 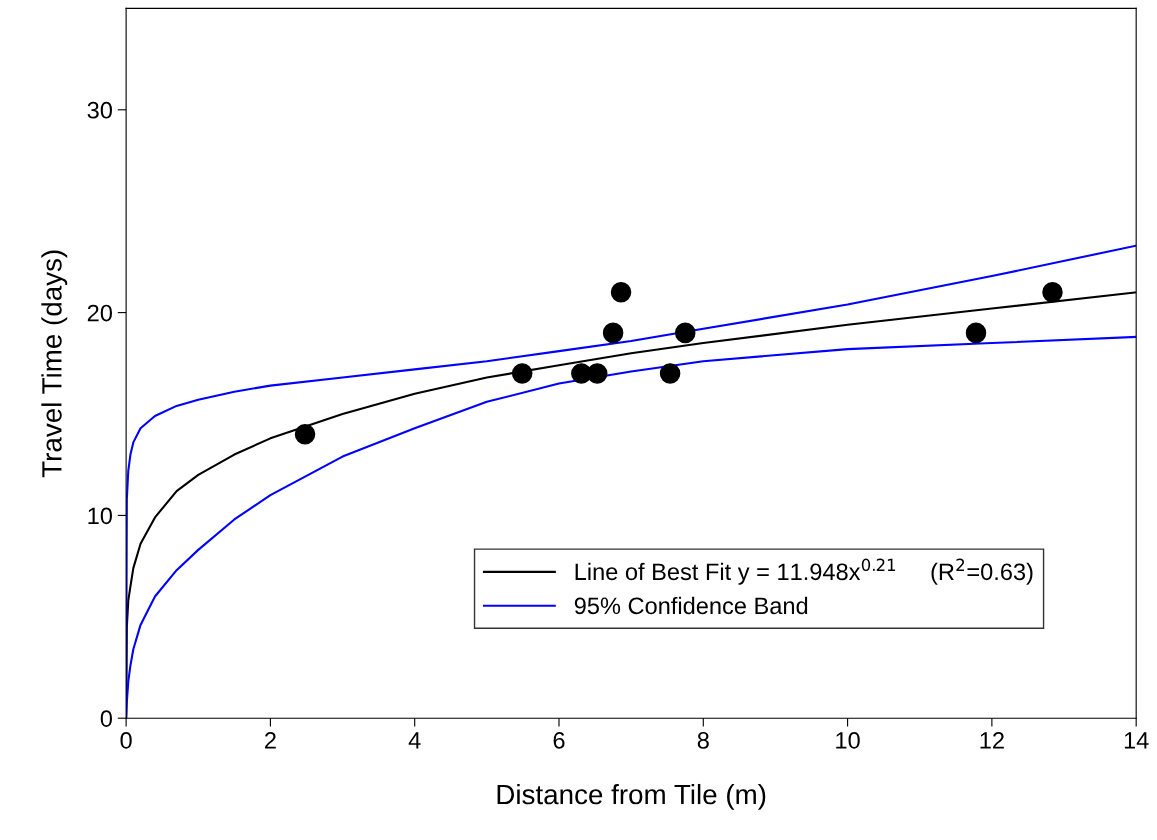 What do you see at coordinates (1136, 740) in the screenshot?
I see `x-tick-label: 14` at bounding box center [1136, 740].